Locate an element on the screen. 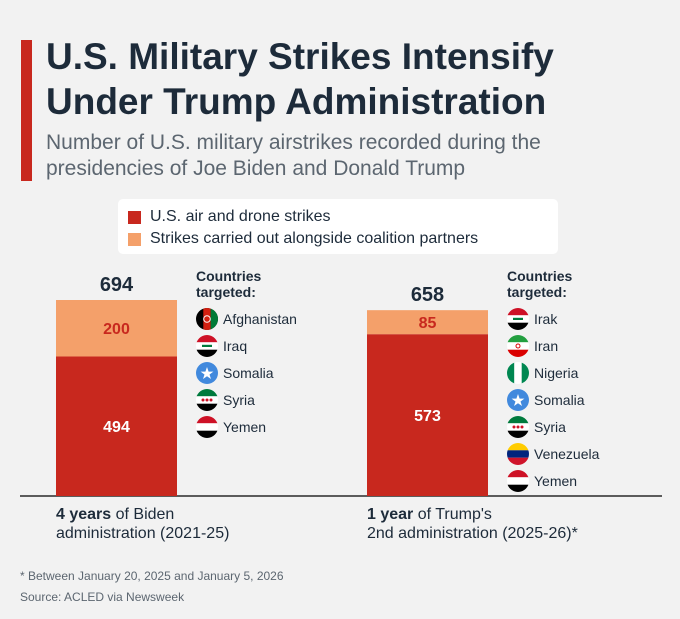  country-name: Afghanistan is located at coordinates (260, 318).